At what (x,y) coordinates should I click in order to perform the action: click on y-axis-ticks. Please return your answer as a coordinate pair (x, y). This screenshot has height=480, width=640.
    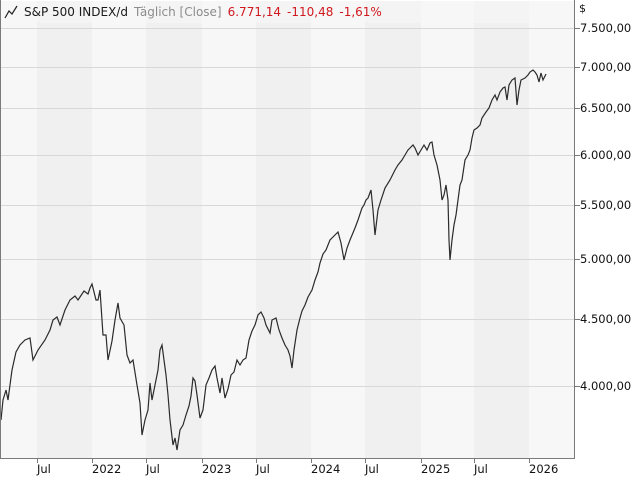
    Looking at the image, I should click on (577, 207).